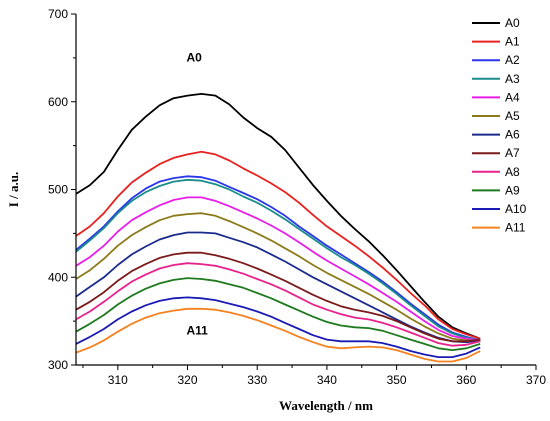  I want to click on y-axis-title: I / a.u., so click(13, 189).